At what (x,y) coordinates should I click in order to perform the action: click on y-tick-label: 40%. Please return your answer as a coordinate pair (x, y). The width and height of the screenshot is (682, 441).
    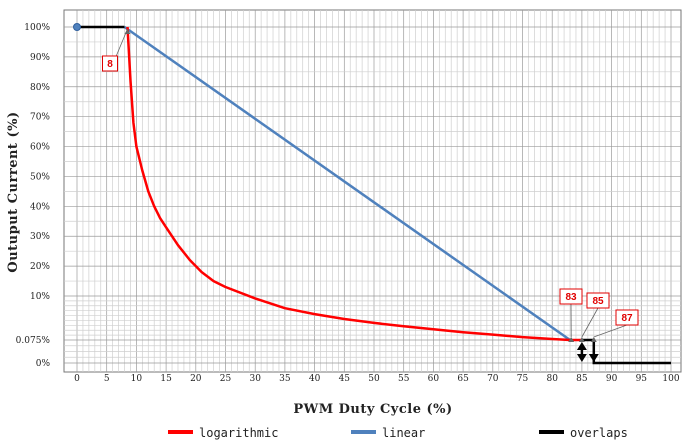
    Looking at the image, I should click on (40, 207).